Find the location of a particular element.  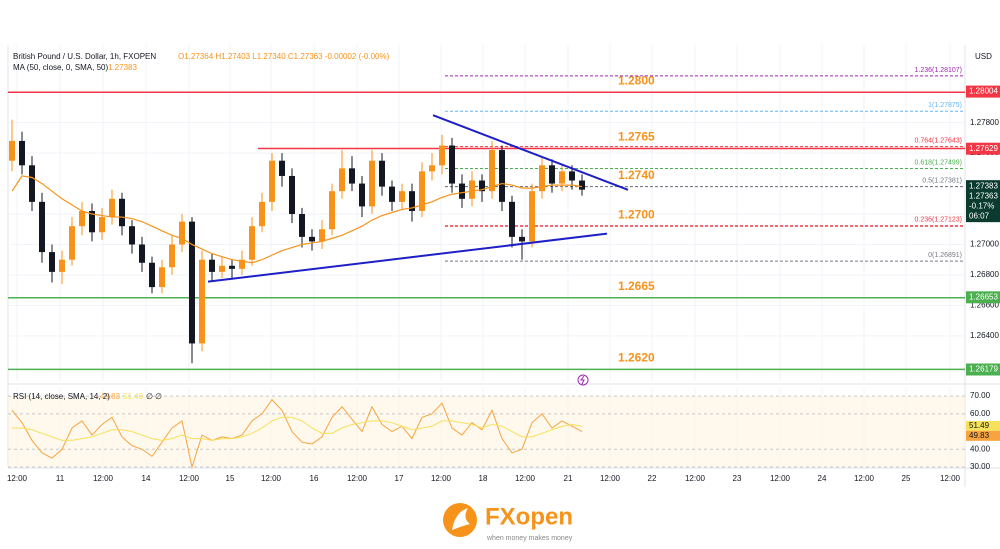

rsi-tag is located at coordinates (983, 435).